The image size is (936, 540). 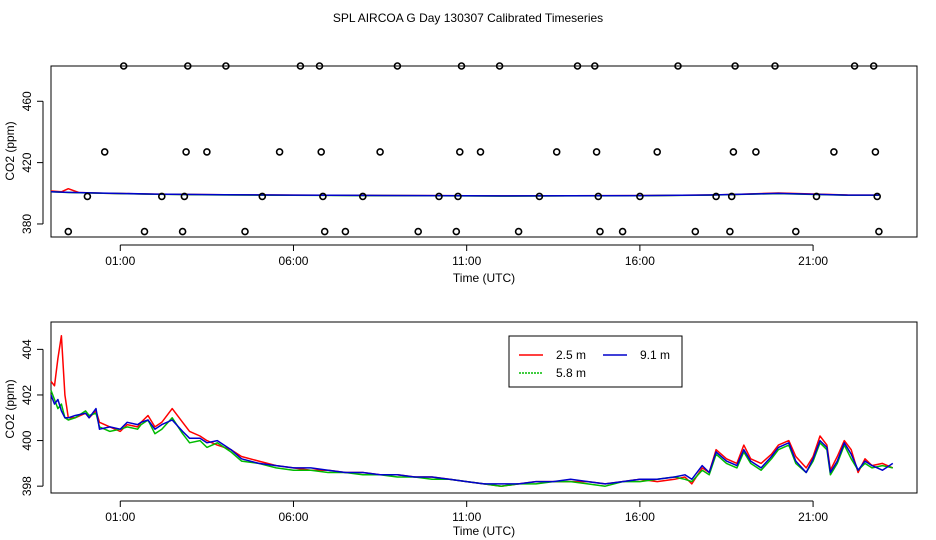 What do you see at coordinates (27, 224) in the screenshot?
I see `top-y-tick-label: 380` at bounding box center [27, 224].